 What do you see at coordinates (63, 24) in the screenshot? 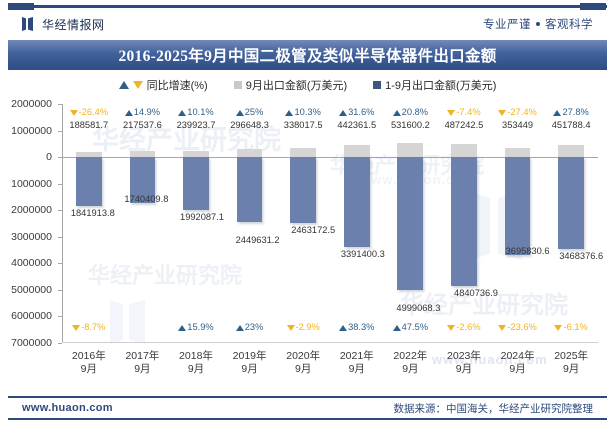
I see `brand-logo: 华经情报网` at bounding box center [63, 24].